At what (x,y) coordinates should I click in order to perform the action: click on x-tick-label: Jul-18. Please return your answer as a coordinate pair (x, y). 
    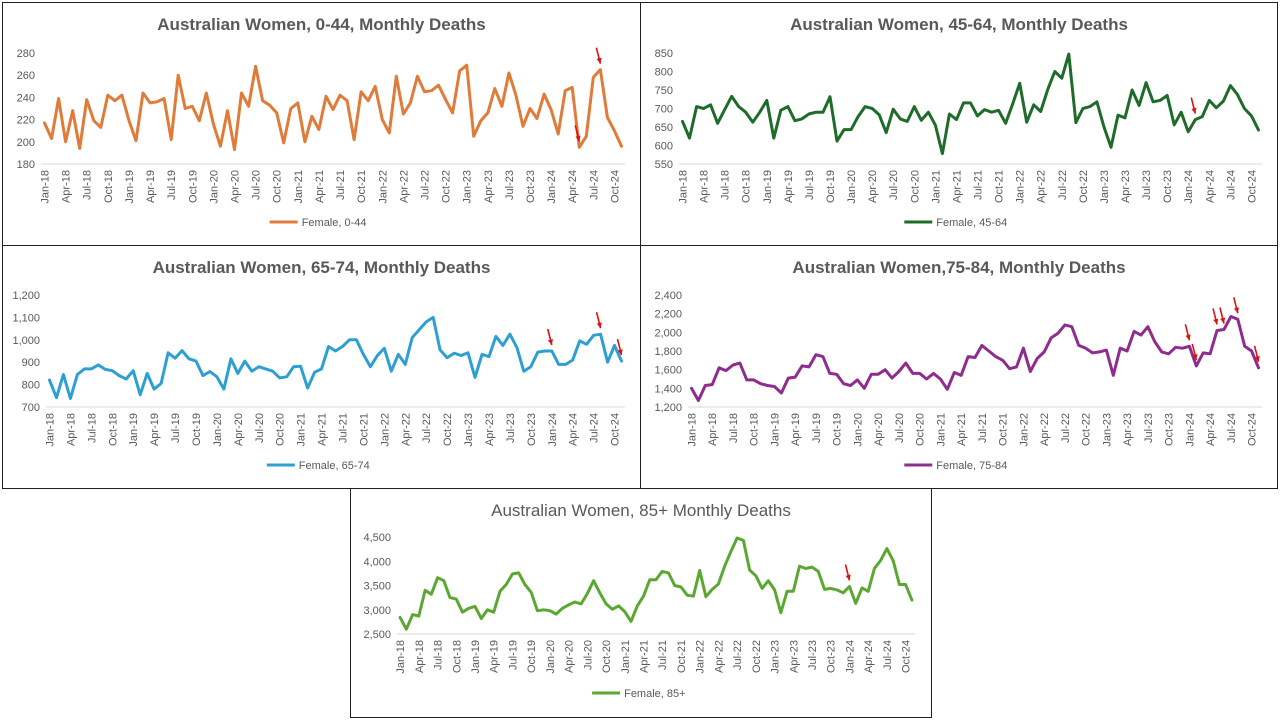
    Looking at the image, I should click on (439, 655).